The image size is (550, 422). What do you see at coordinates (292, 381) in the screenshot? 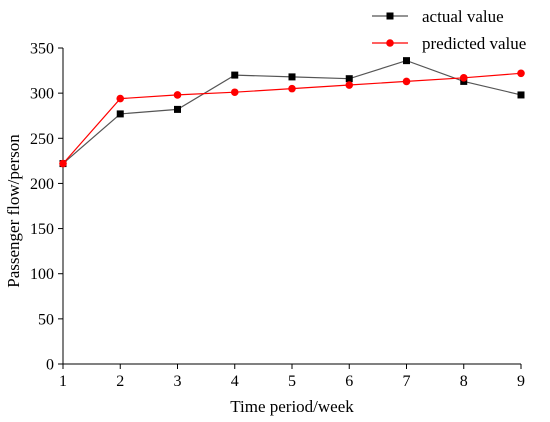
I see `x-tick-label: 5` at bounding box center [292, 381].